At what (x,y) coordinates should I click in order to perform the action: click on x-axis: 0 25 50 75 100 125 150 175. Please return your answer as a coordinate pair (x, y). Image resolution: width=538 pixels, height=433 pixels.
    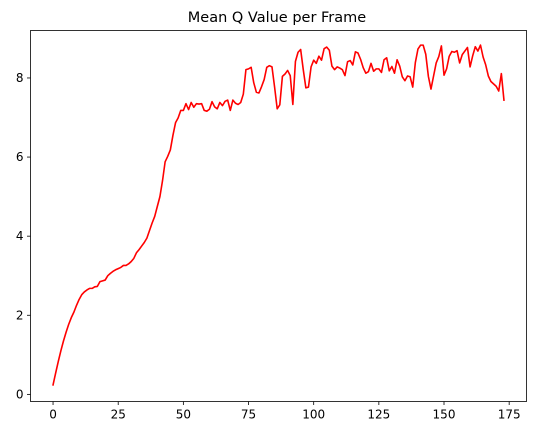
    Looking at the image, I should click on (285, 411).